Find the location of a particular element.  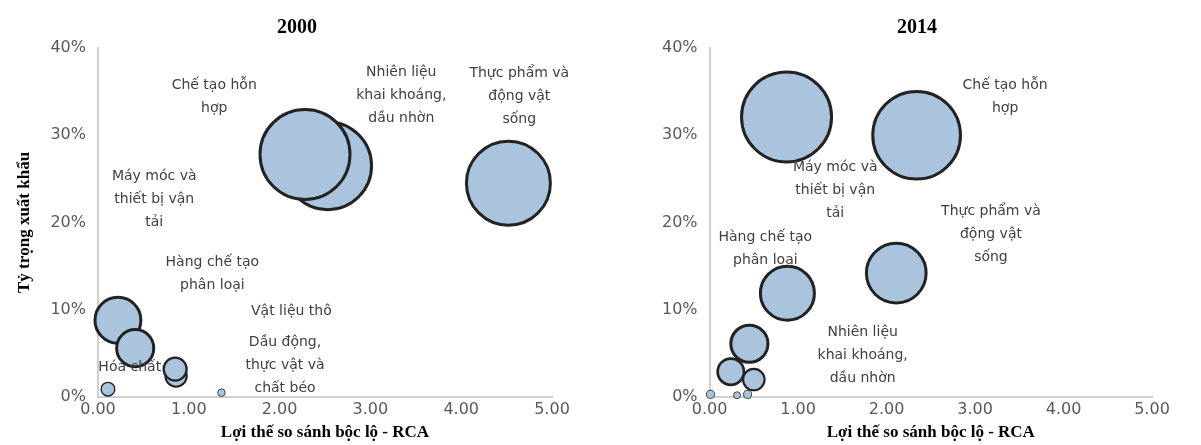

annotation: Hóa chất is located at coordinates (130, 365).